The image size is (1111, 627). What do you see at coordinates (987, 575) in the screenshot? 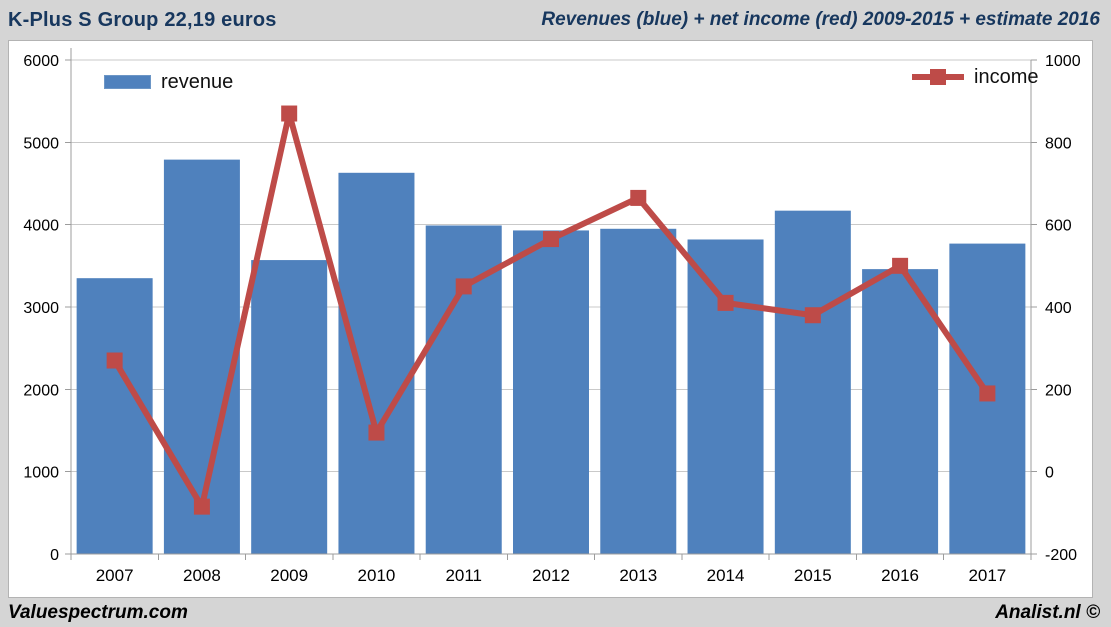
I see `x-axis-label: 2017` at bounding box center [987, 575].